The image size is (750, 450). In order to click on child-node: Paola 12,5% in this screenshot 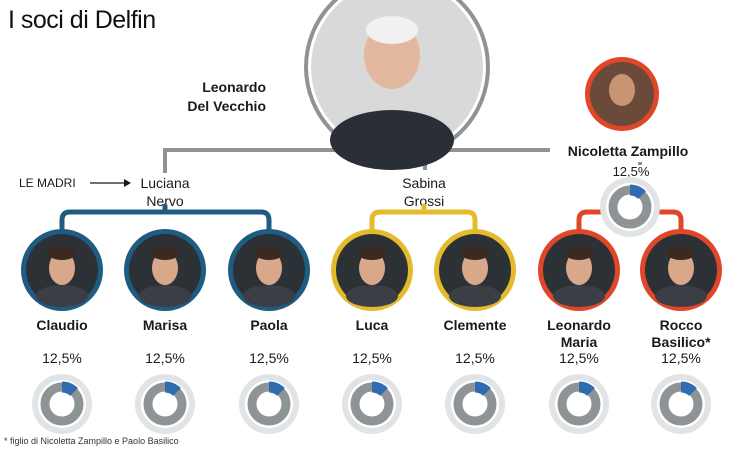, I will do `click(269, 331)`.